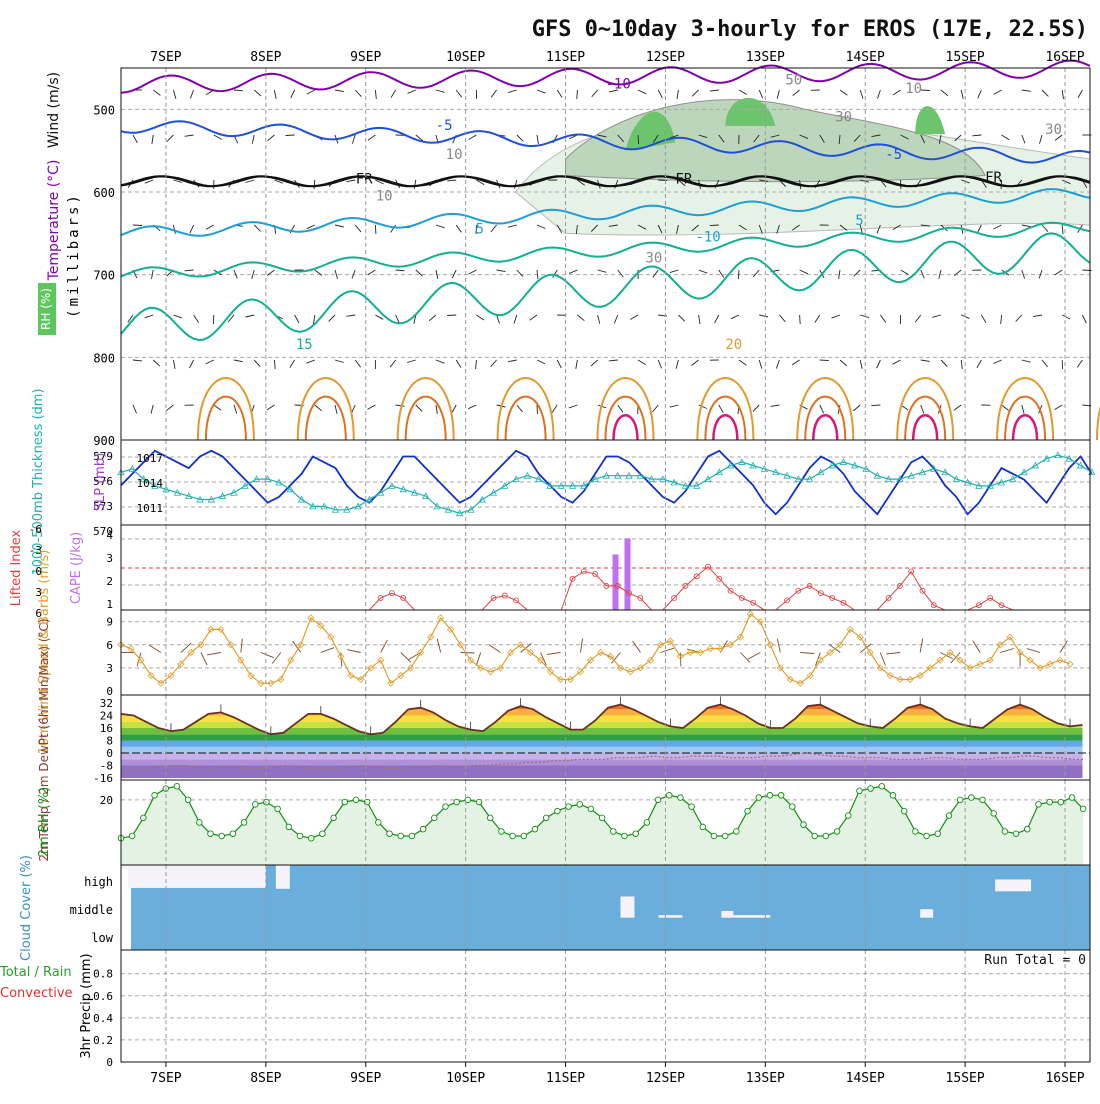  I want to click on contour-label: -10, so click(618, 85).